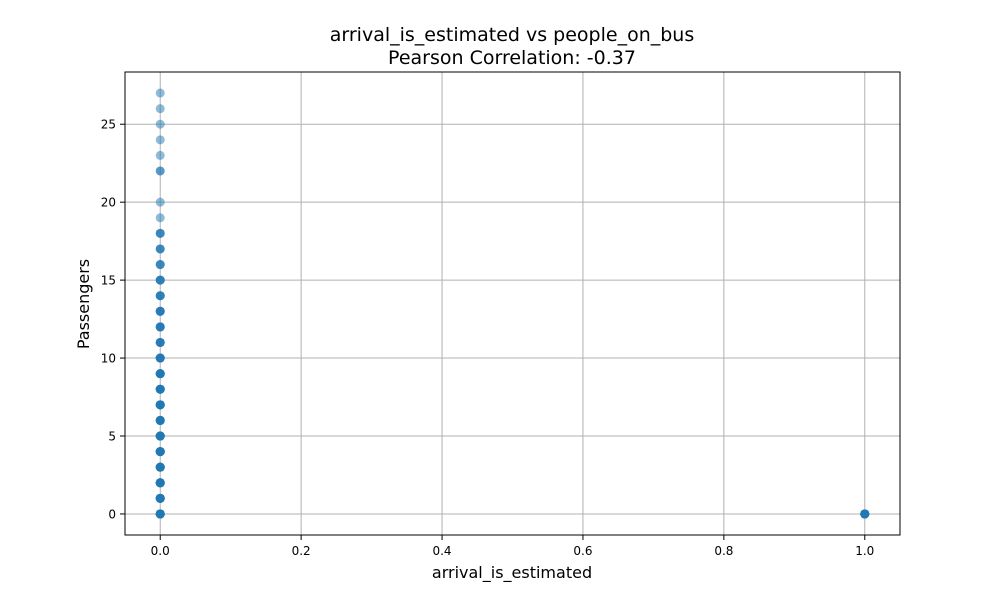 This screenshot has width=1000, height=604. What do you see at coordinates (112, 437) in the screenshot?
I see `y-tick-label: 5` at bounding box center [112, 437].